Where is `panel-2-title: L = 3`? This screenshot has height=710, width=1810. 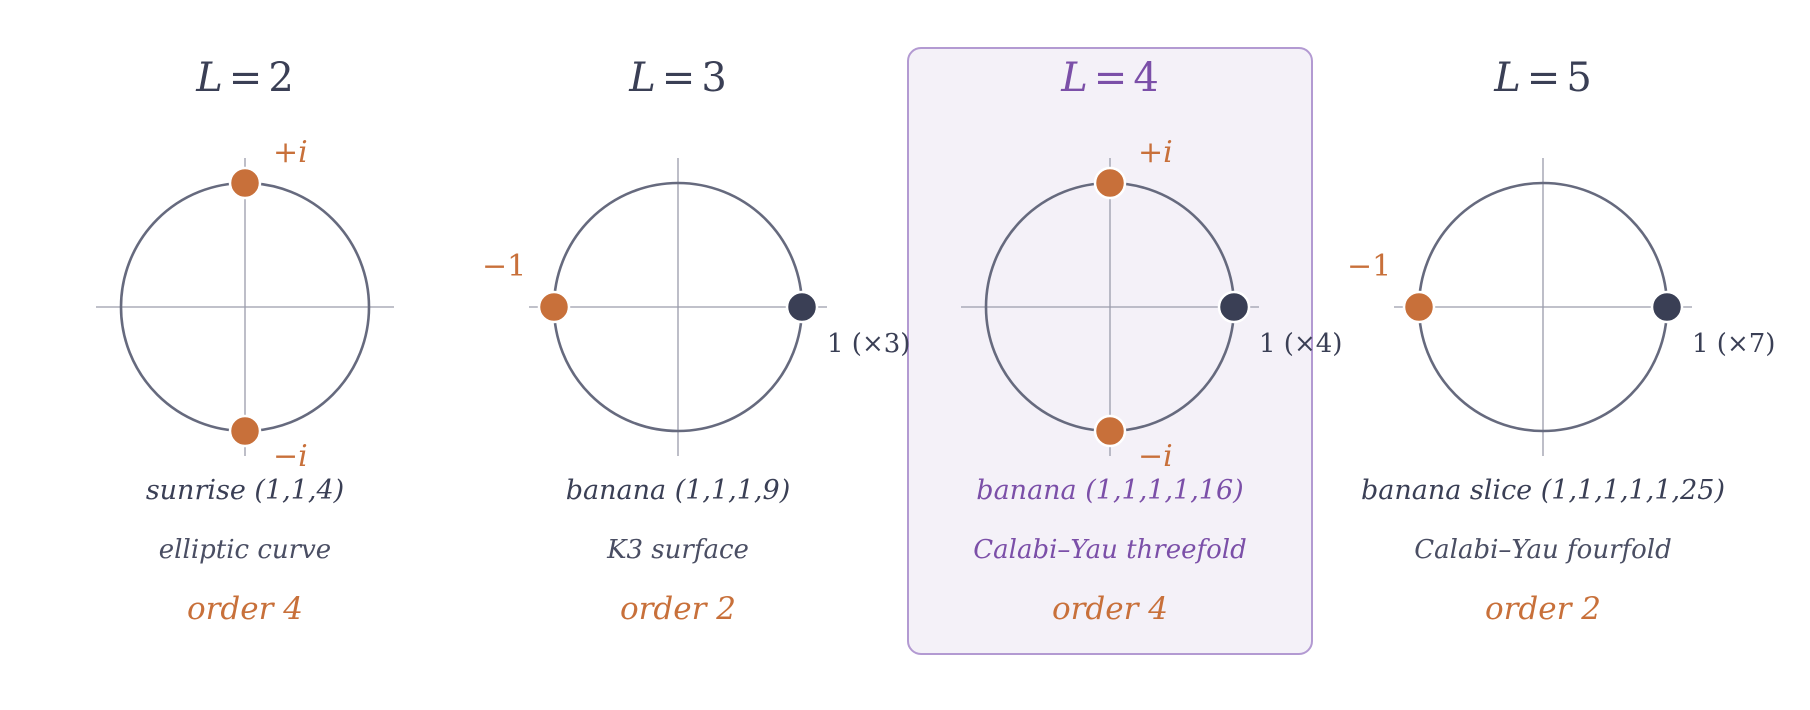 panel-2-title: L = 3 is located at coordinates (678, 78).